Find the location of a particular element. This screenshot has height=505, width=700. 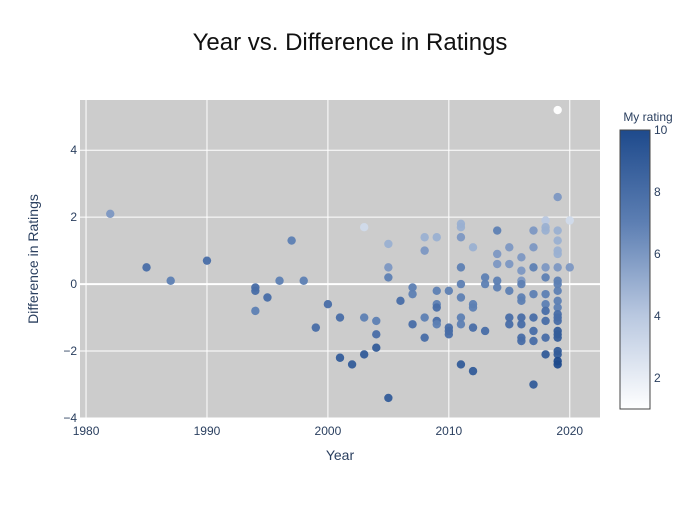

y-tick-label: 0 is located at coordinates (73, 284).